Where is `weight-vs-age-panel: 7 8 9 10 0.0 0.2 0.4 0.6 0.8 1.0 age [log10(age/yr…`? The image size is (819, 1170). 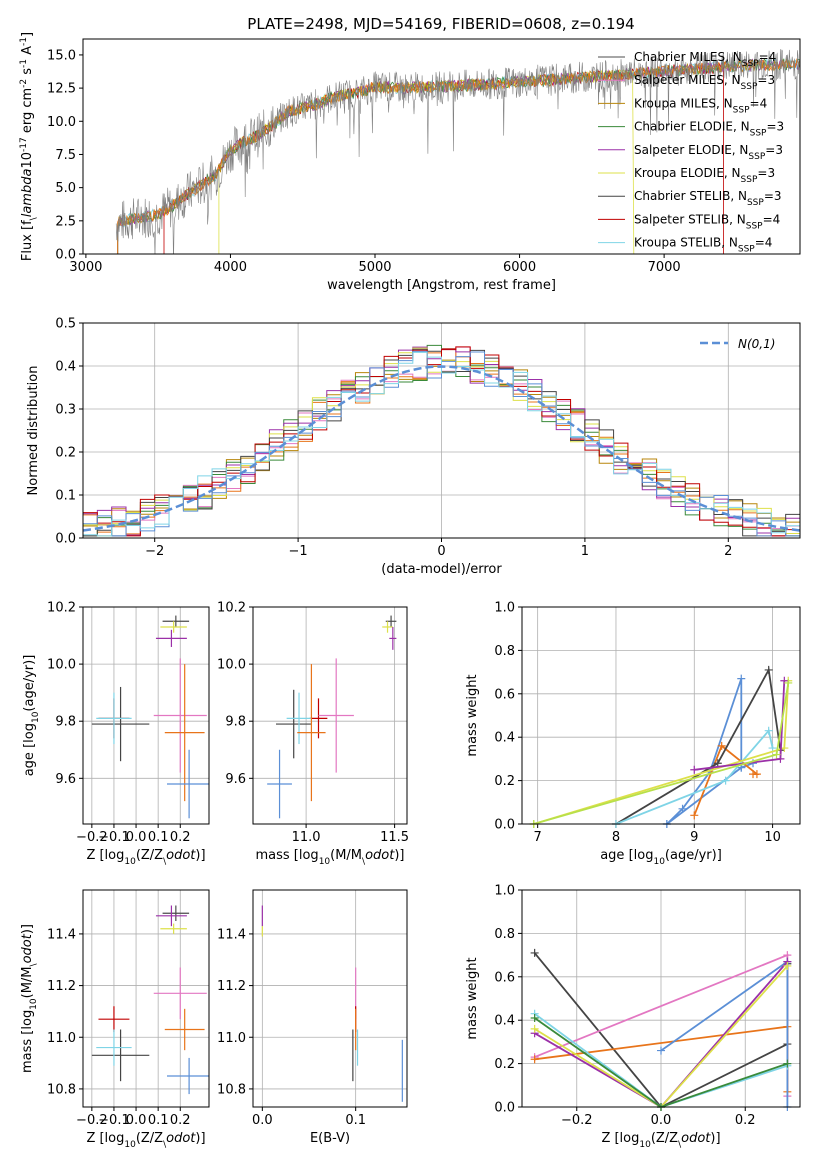 weight-vs-age-panel: 7 8 9 10 0.0 0.2 0.4 0.6 0.8 1.0 age [log10(age/yr… is located at coordinates (633, 734).